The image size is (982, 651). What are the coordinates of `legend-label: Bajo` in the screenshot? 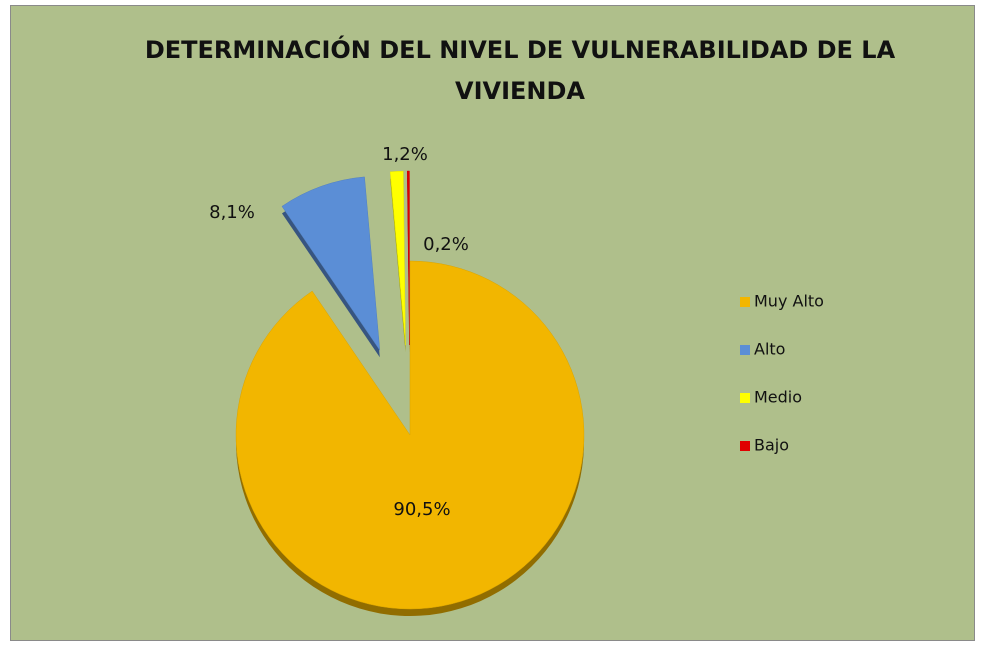 It's located at (771, 445).